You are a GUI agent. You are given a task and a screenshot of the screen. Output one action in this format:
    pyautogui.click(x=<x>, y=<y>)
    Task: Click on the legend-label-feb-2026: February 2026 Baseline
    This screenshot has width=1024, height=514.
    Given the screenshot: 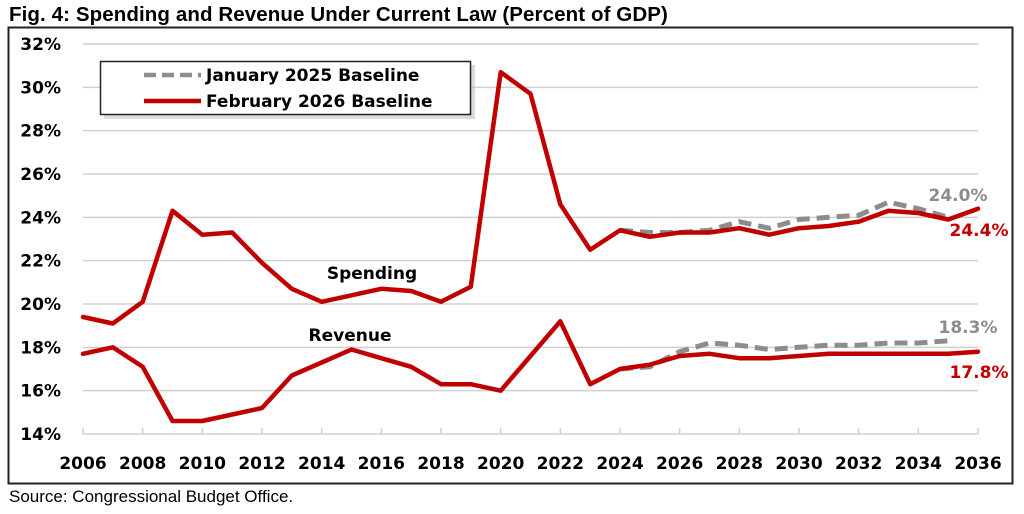 What is the action you would take?
    pyautogui.click(x=319, y=102)
    